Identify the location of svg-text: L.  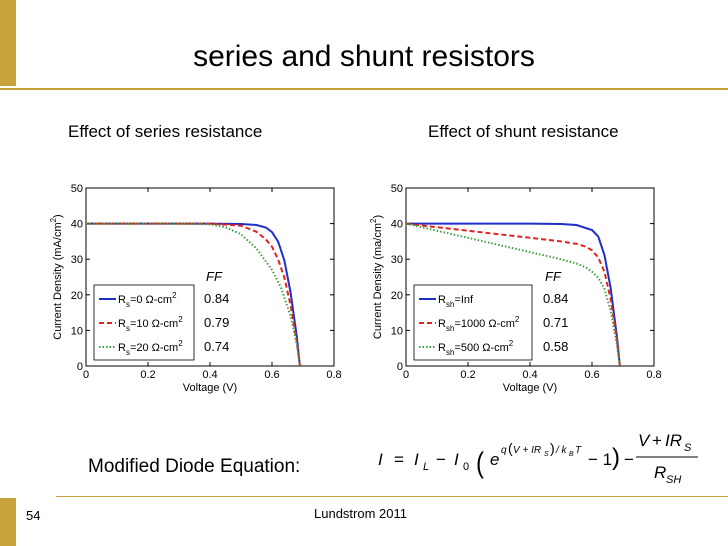
(426, 467).